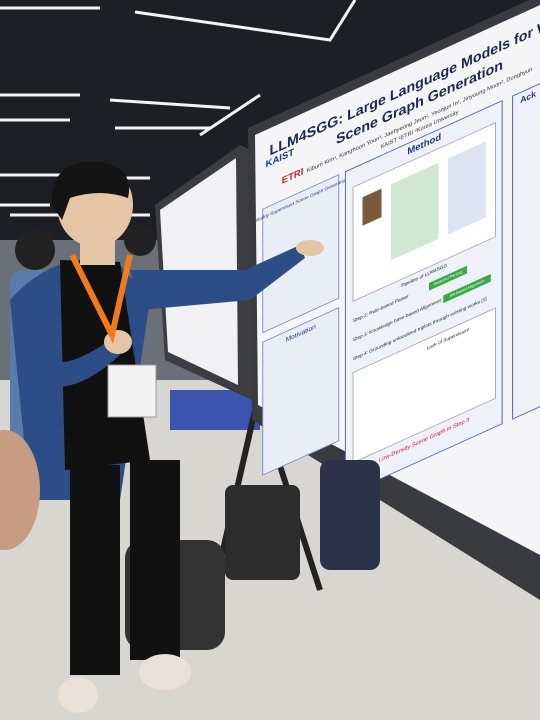  What do you see at coordinates (526, 249) in the screenshot?
I see `side-box` at bounding box center [526, 249].